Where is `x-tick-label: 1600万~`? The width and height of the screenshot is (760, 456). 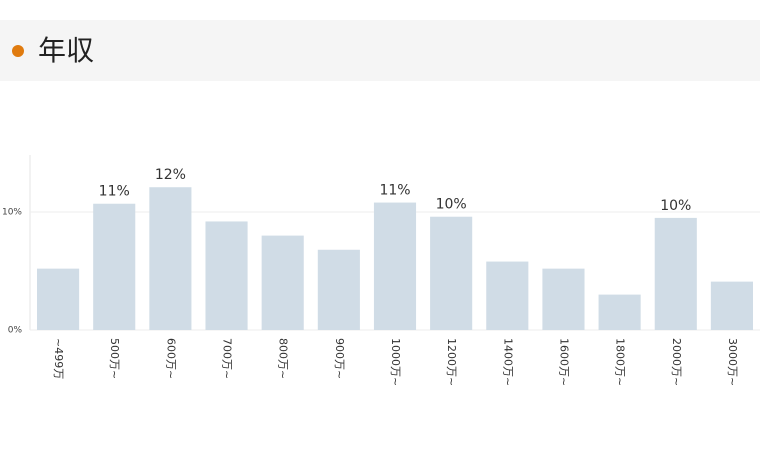
x-tick-label: 1600万~ is located at coordinates (563, 362).